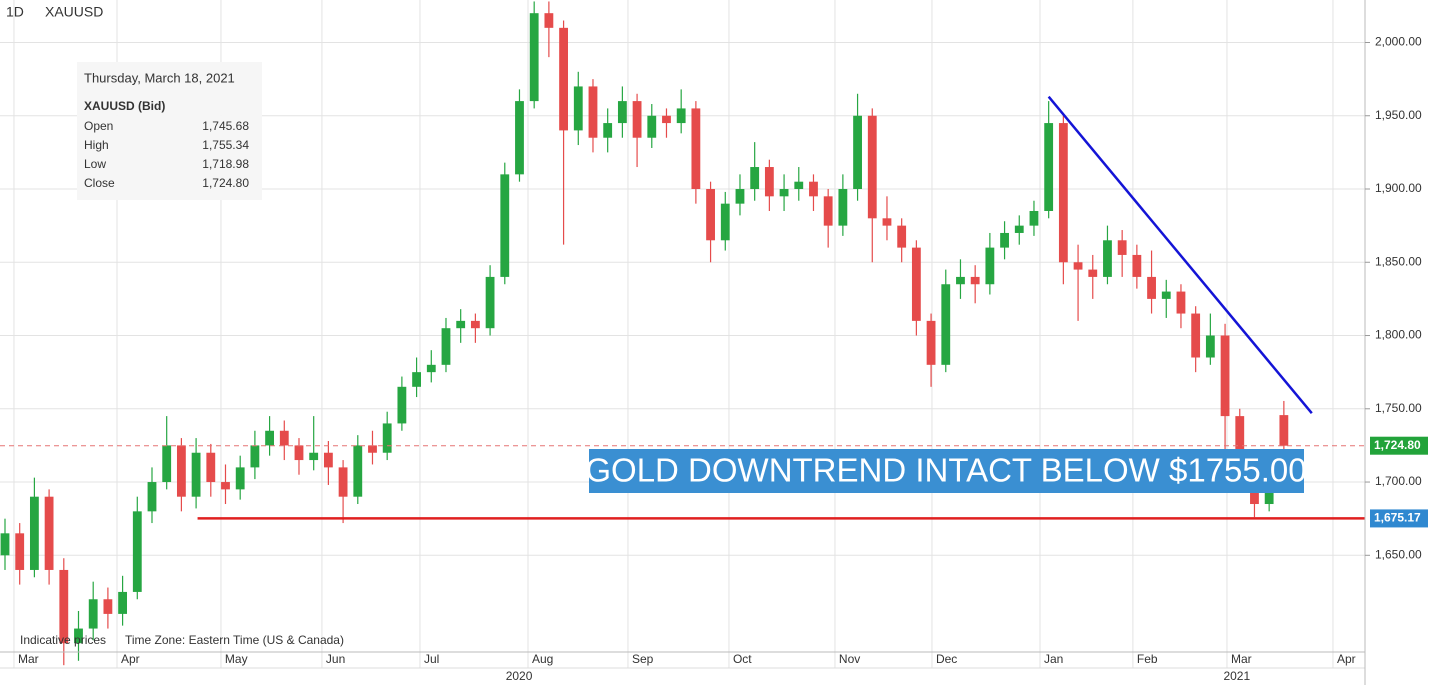 This screenshot has width=1430, height=685. Describe the element at coordinates (124, 106) in the screenshot. I see `tooltip-instrument: XAUUSD (Bid)` at that location.